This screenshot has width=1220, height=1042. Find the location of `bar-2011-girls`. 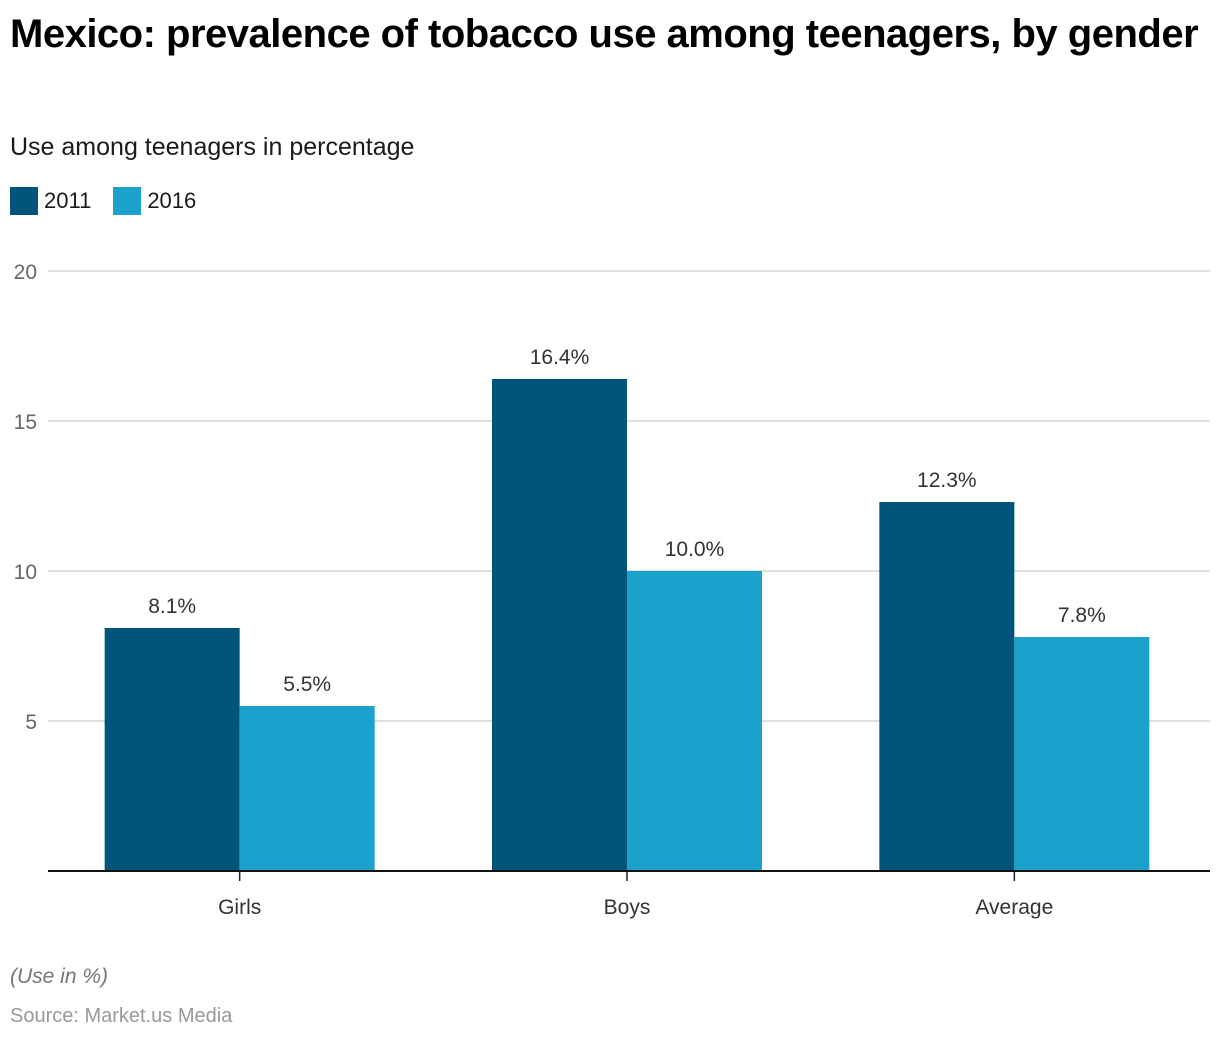

bar-2011-girls is located at coordinates (172, 749).